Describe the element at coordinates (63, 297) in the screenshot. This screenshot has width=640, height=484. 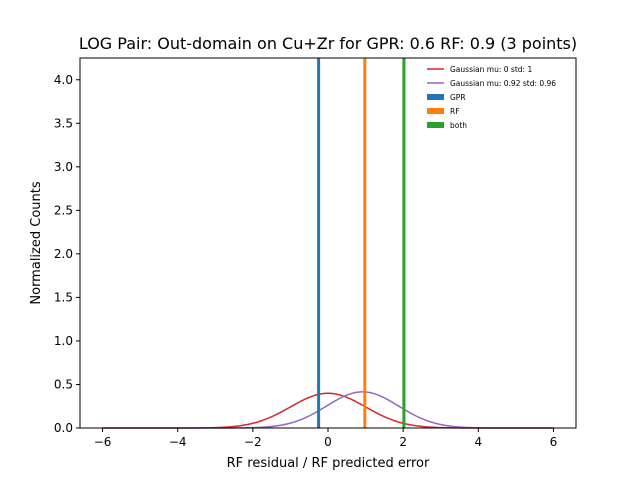
I see `y-tick-label: 1.5` at that location.